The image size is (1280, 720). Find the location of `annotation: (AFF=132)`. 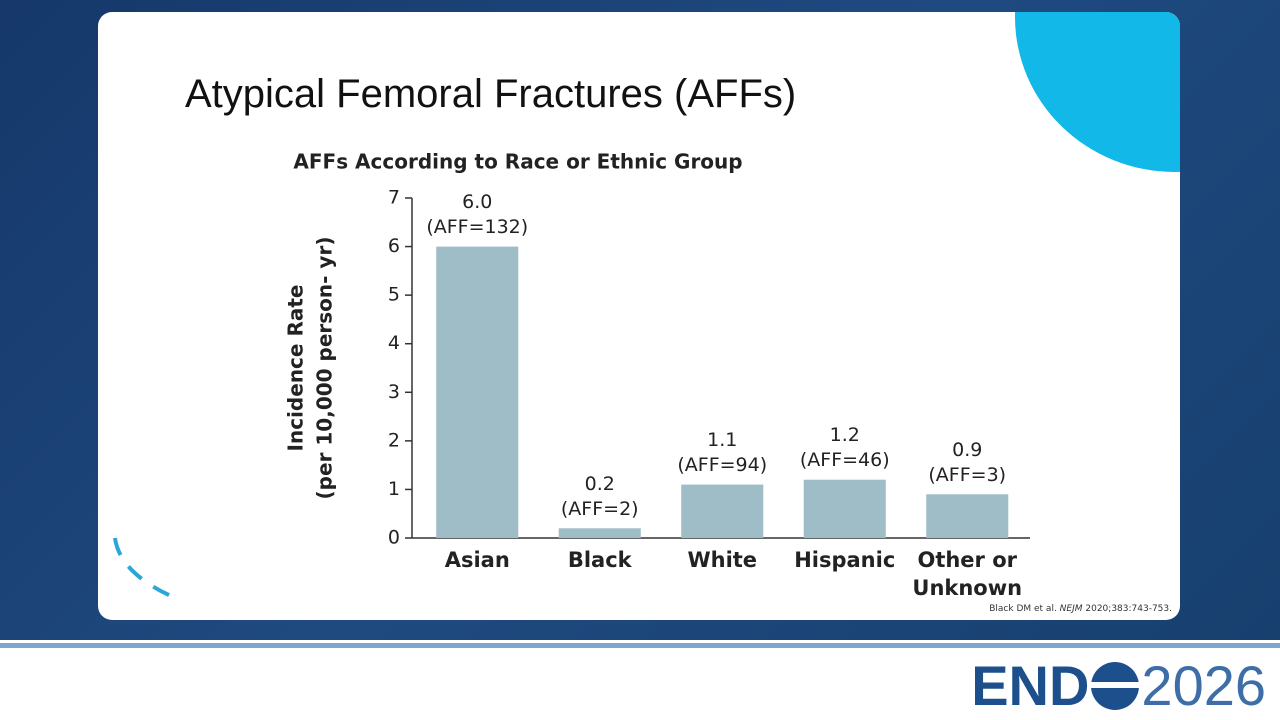

annotation: (AFF=132) is located at coordinates (477, 227).